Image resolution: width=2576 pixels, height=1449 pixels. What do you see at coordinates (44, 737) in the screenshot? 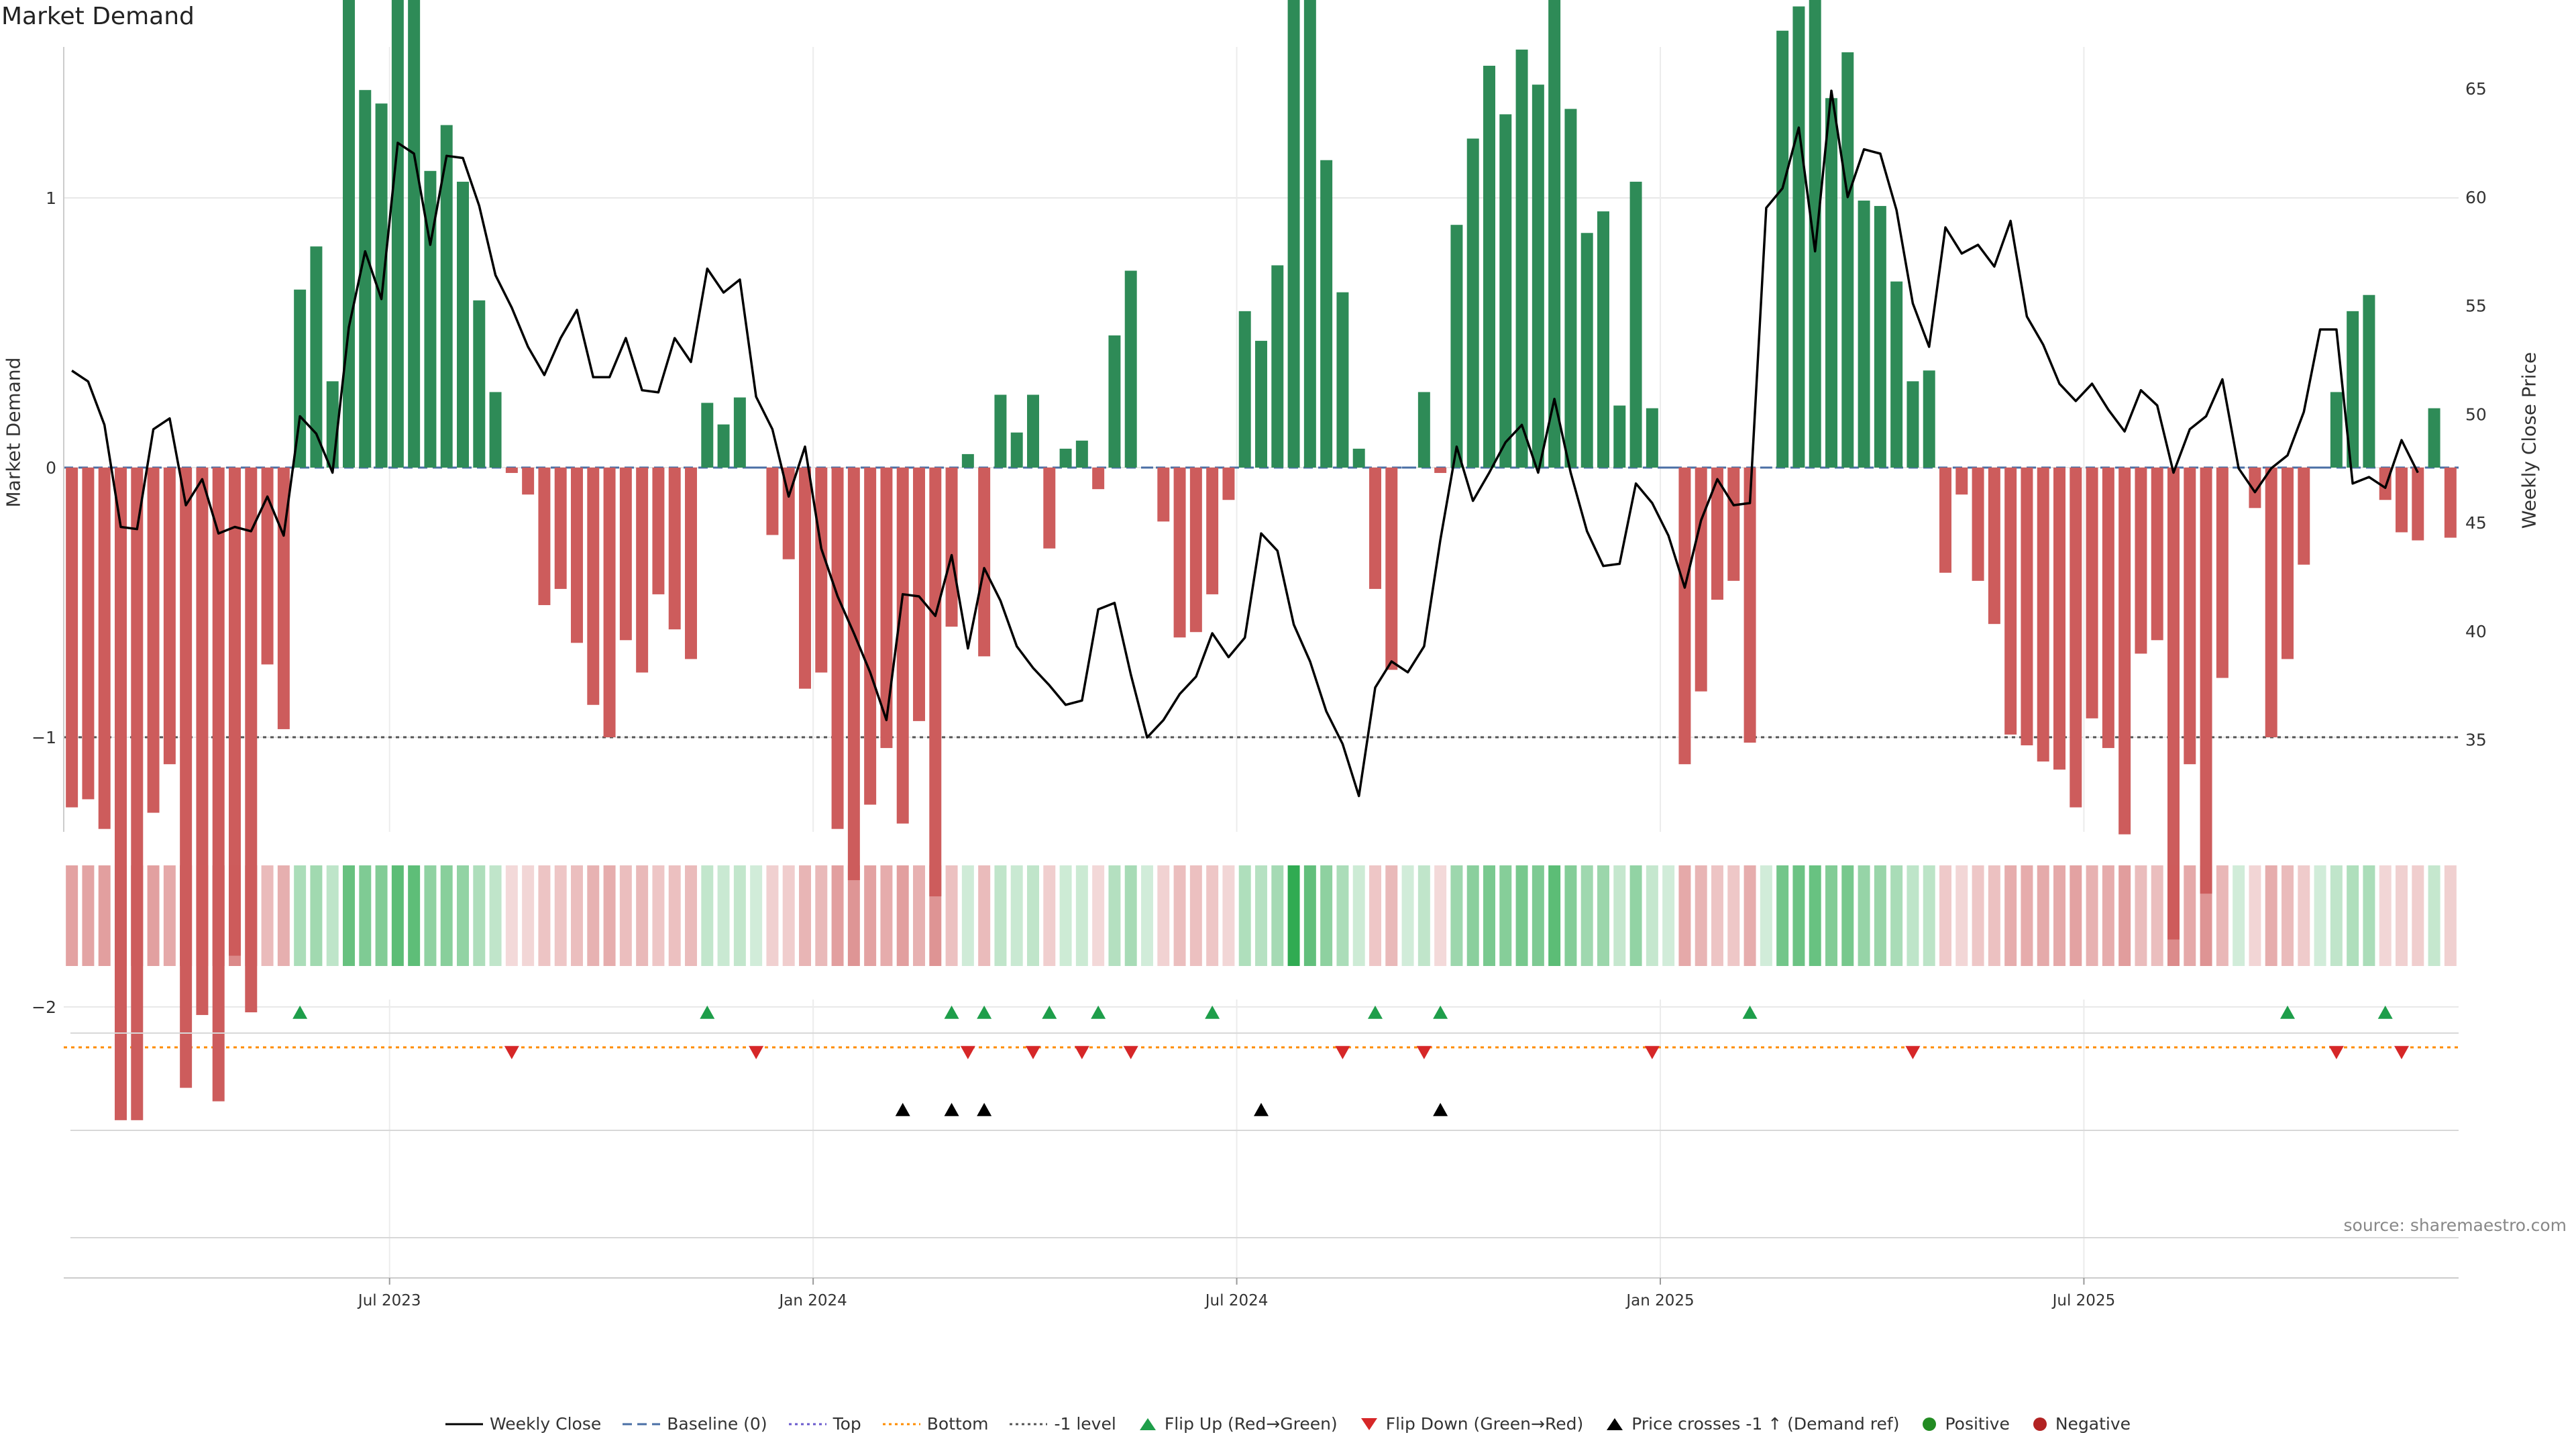
I see `y-tick-label-left: −1` at bounding box center [44, 737].